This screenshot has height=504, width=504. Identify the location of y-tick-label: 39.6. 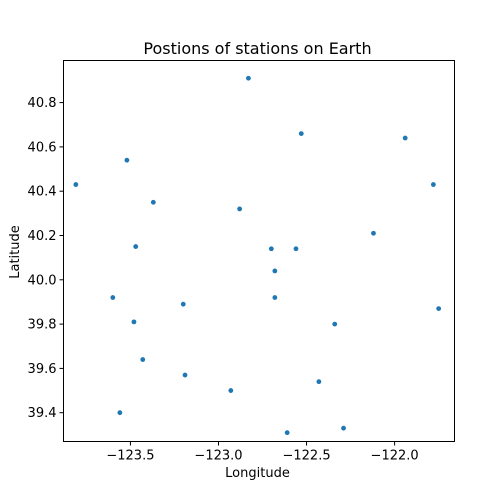
(42, 369).